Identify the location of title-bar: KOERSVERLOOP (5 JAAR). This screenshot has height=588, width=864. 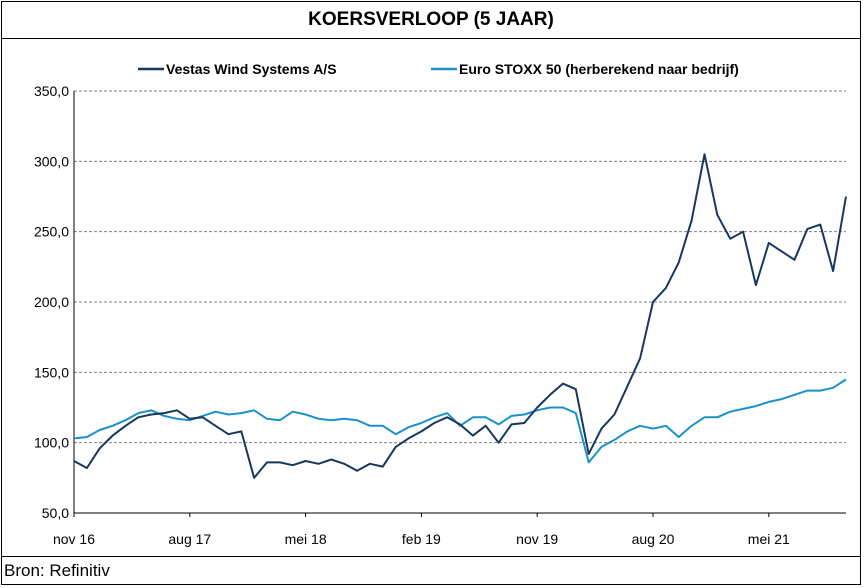
(431, 20).